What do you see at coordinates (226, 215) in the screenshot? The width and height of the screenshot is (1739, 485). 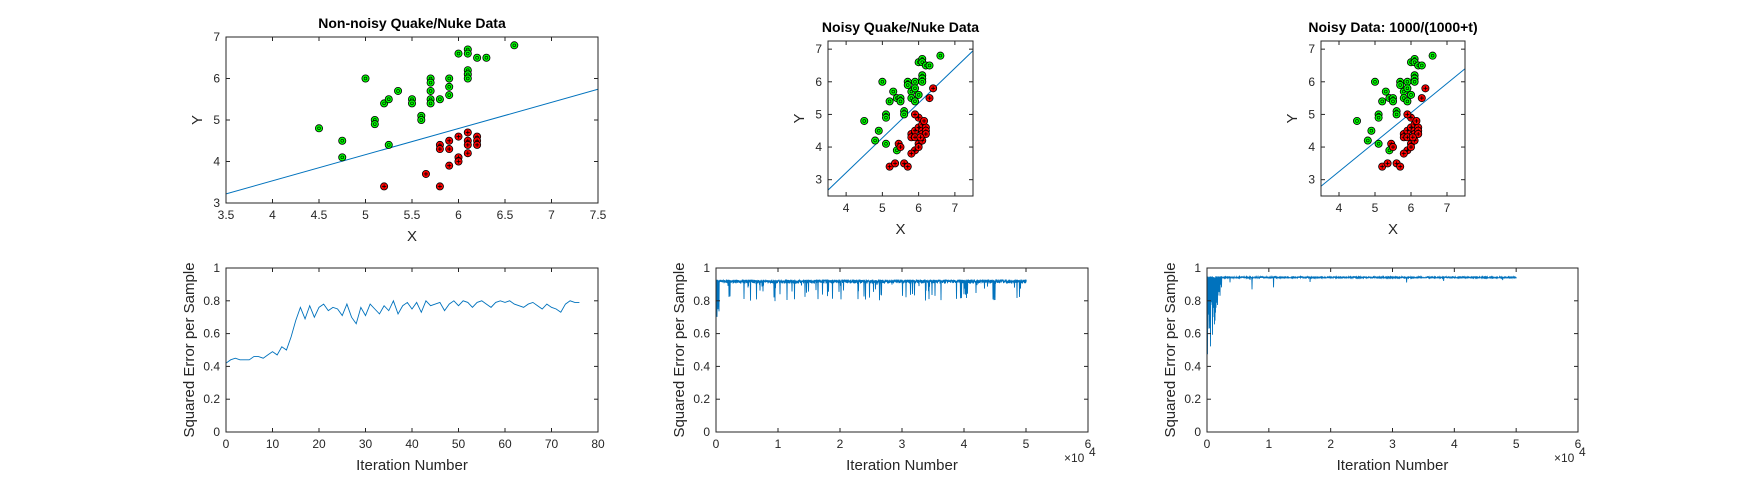 I see `x-tick-label: 3.5` at bounding box center [226, 215].